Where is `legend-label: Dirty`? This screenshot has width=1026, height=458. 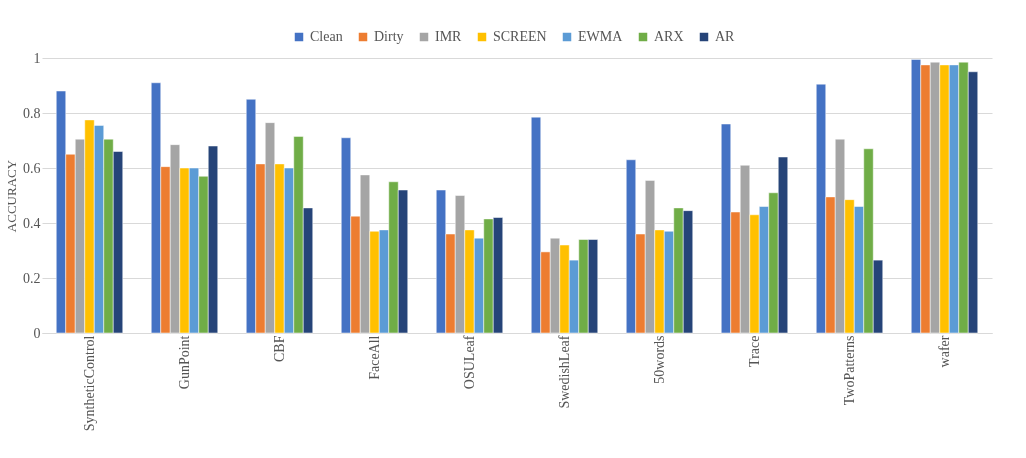
legend-label: Dirty is located at coordinates (389, 36).